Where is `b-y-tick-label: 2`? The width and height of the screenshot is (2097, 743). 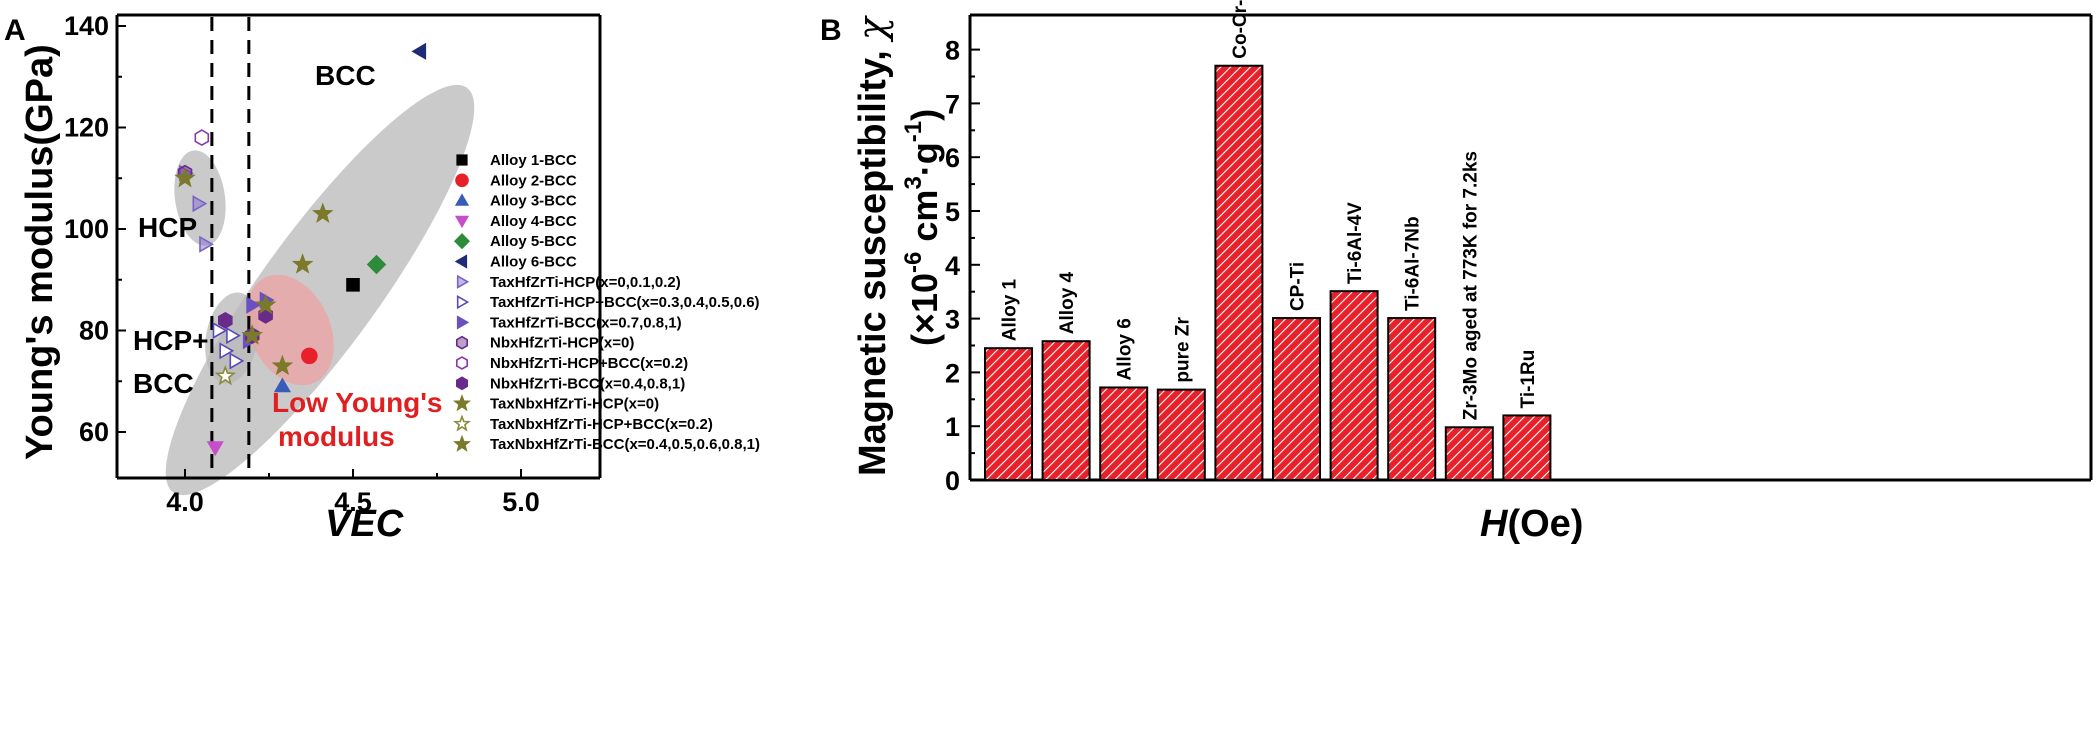 b-y-tick-label: 2 is located at coordinates (952, 373).